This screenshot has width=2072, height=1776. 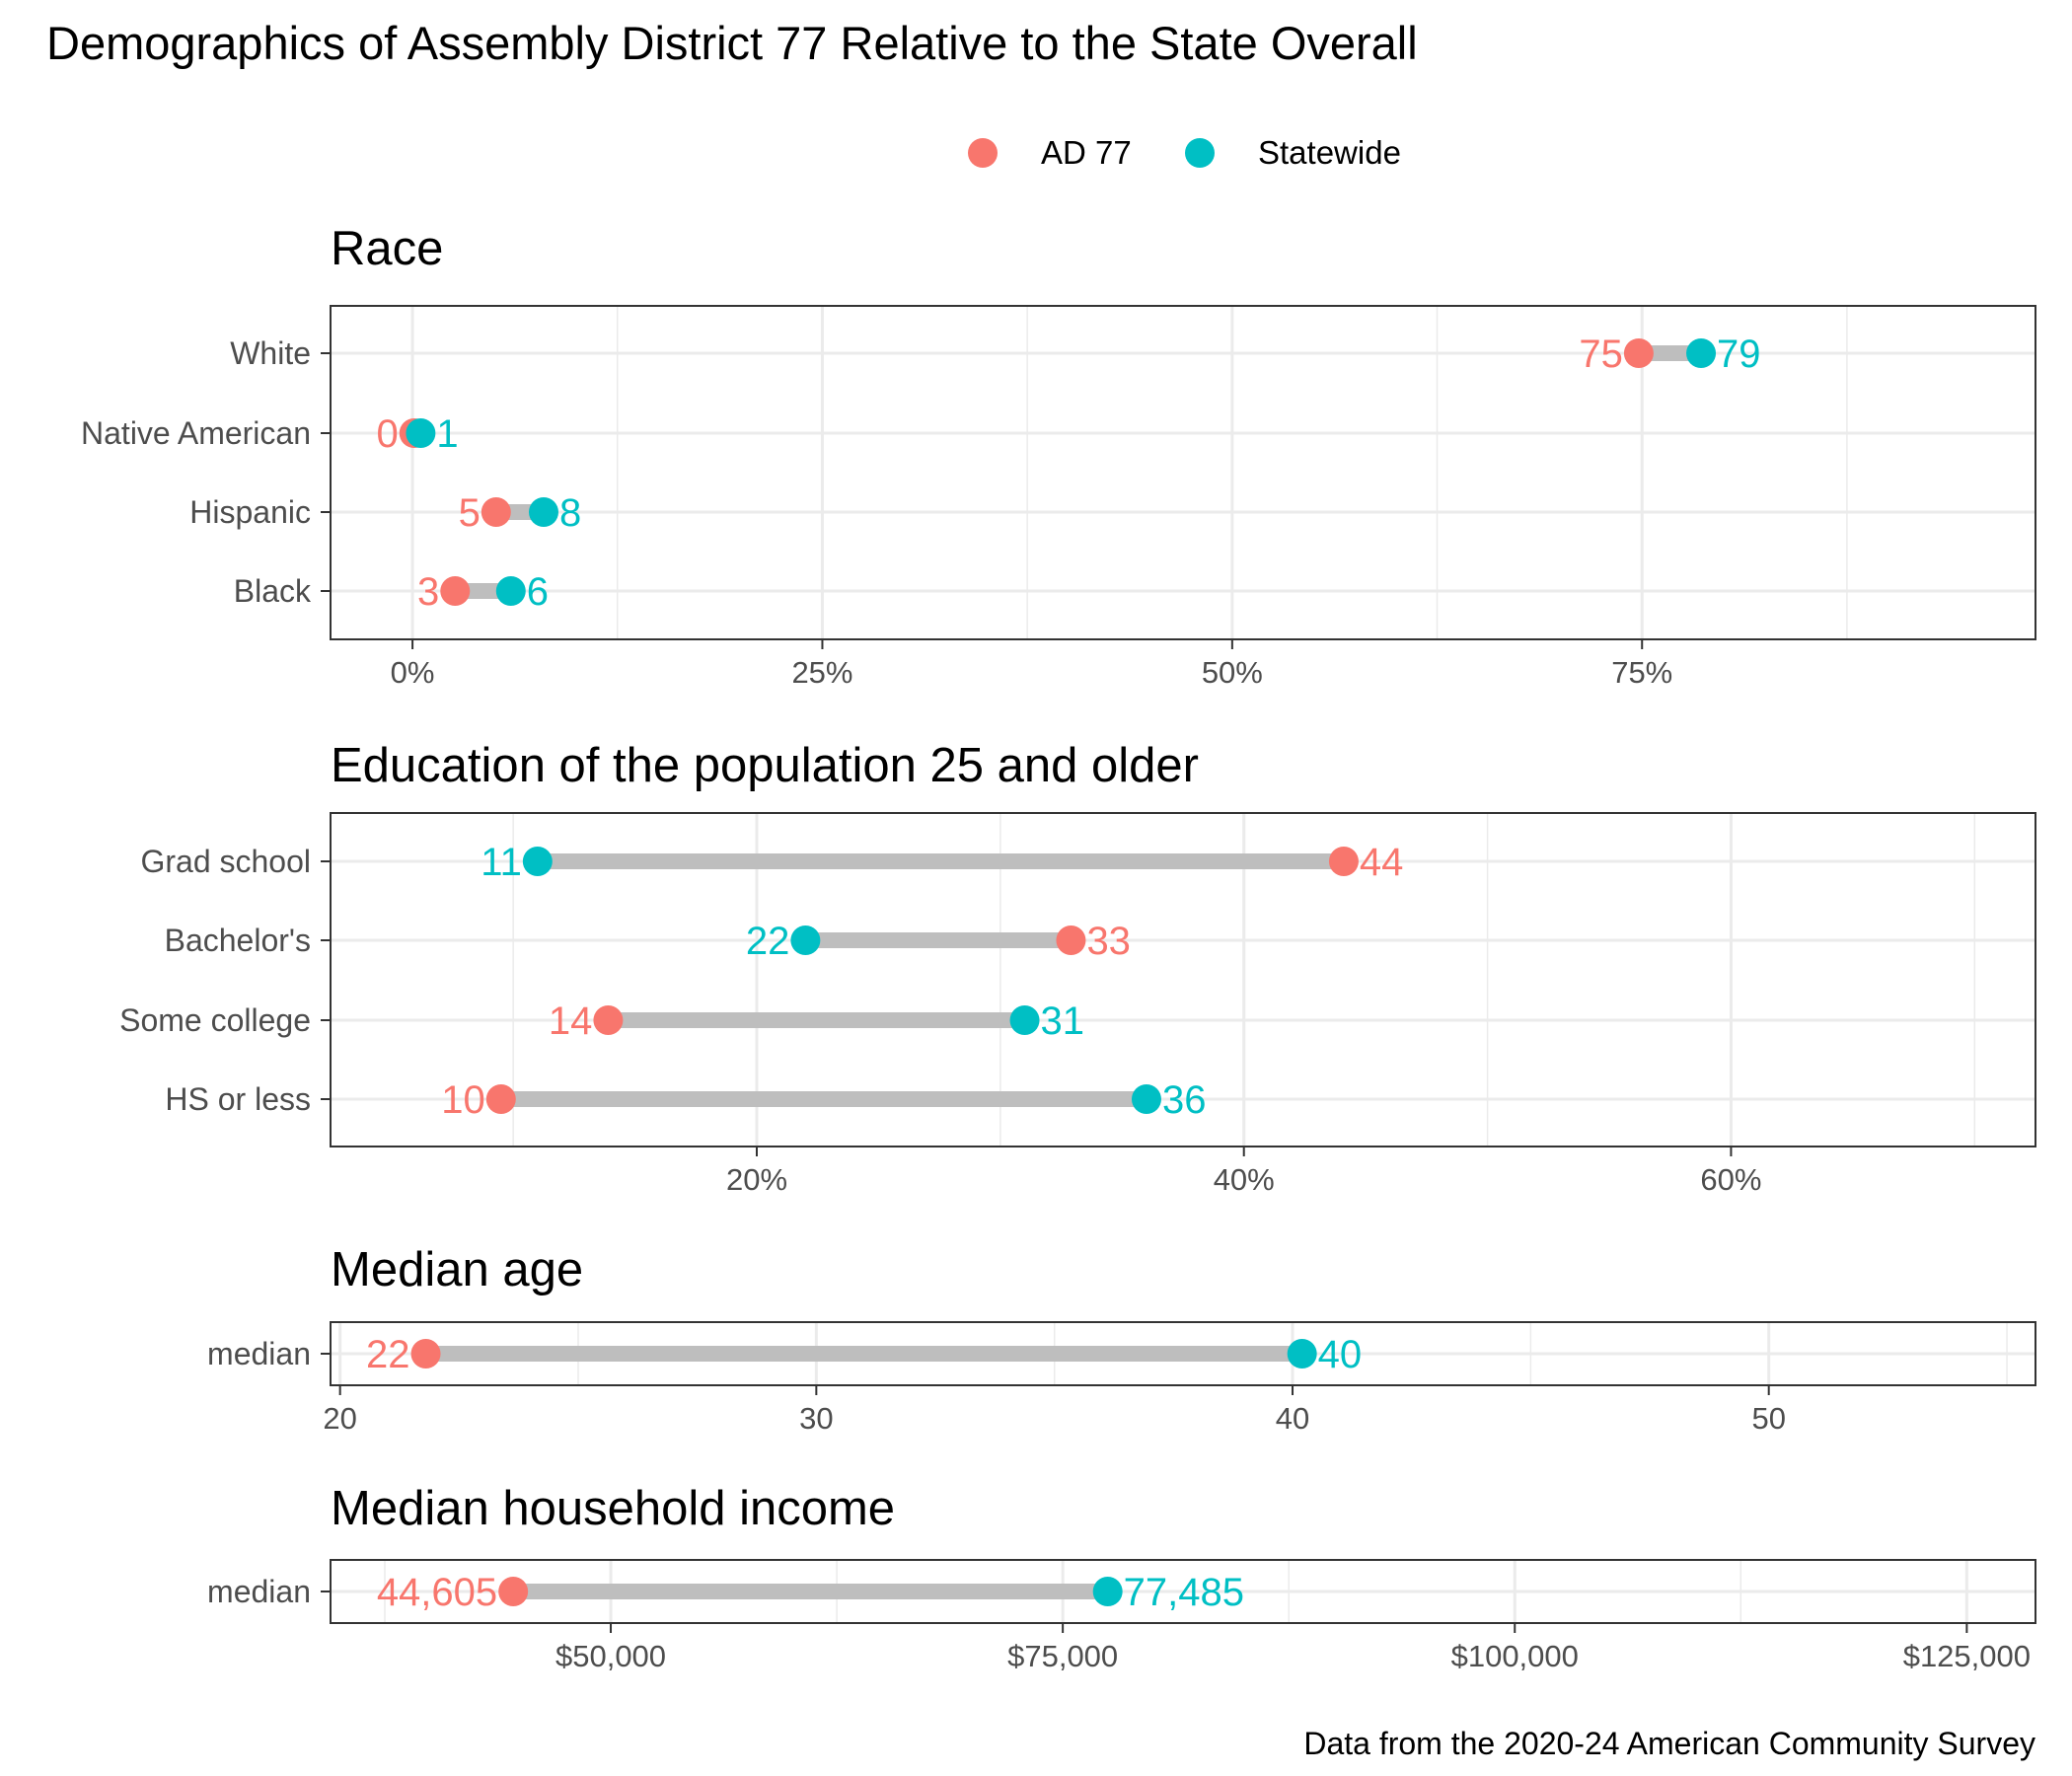 I want to click on value-label-statewide-1-3: 36, so click(x=1185, y=1100).